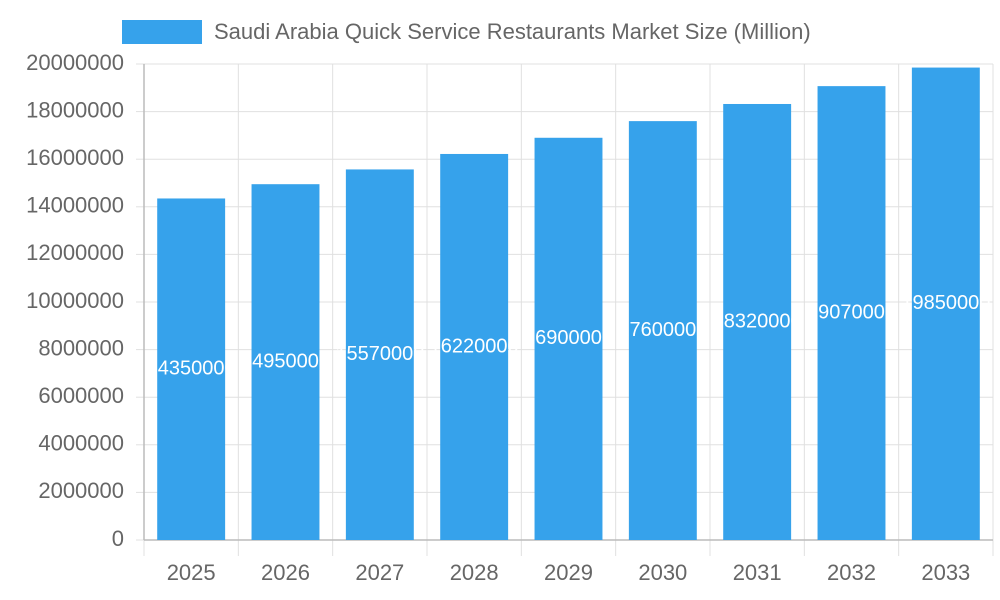 This screenshot has width=1000, height=600. I want to click on x-tick-label: 2028, so click(474, 572).